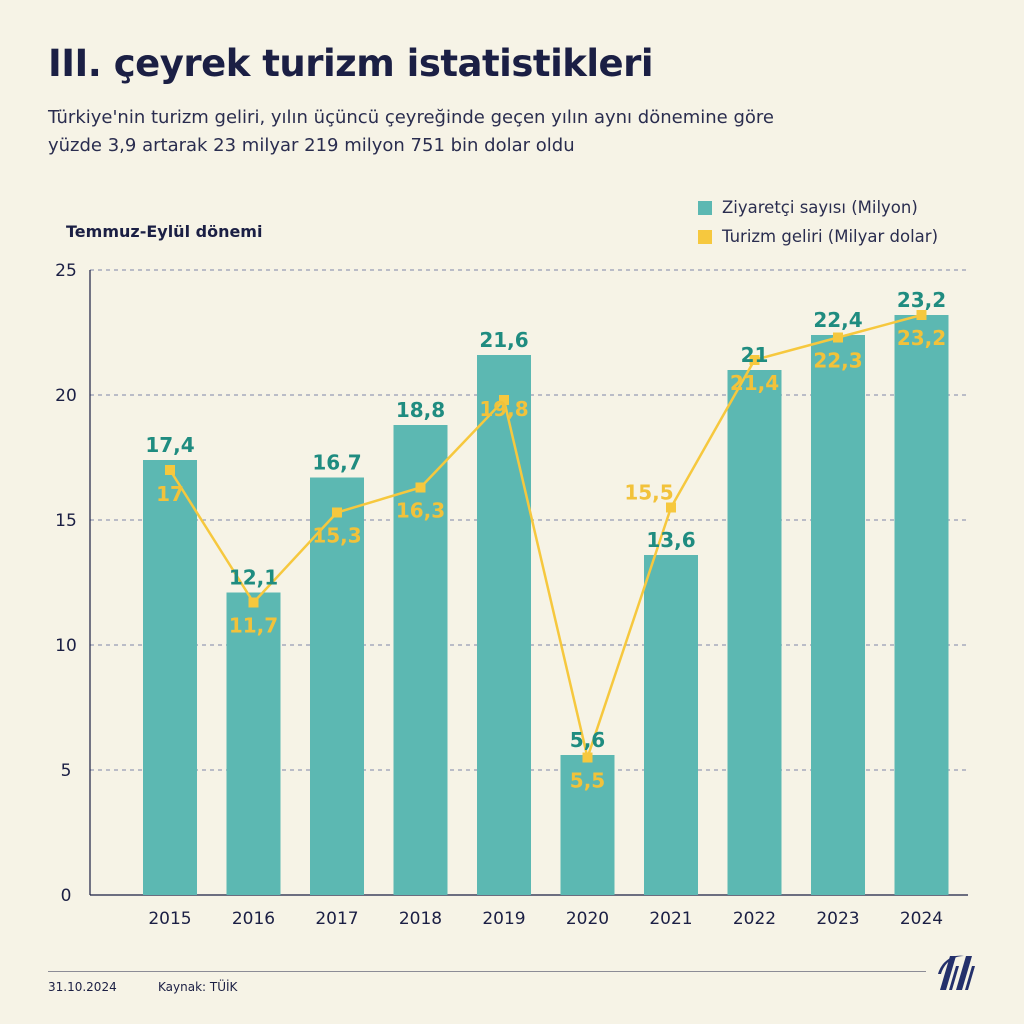 This screenshot has width=1024, height=1024. I want to click on line-data-label: 16,3, so click(420, 511).